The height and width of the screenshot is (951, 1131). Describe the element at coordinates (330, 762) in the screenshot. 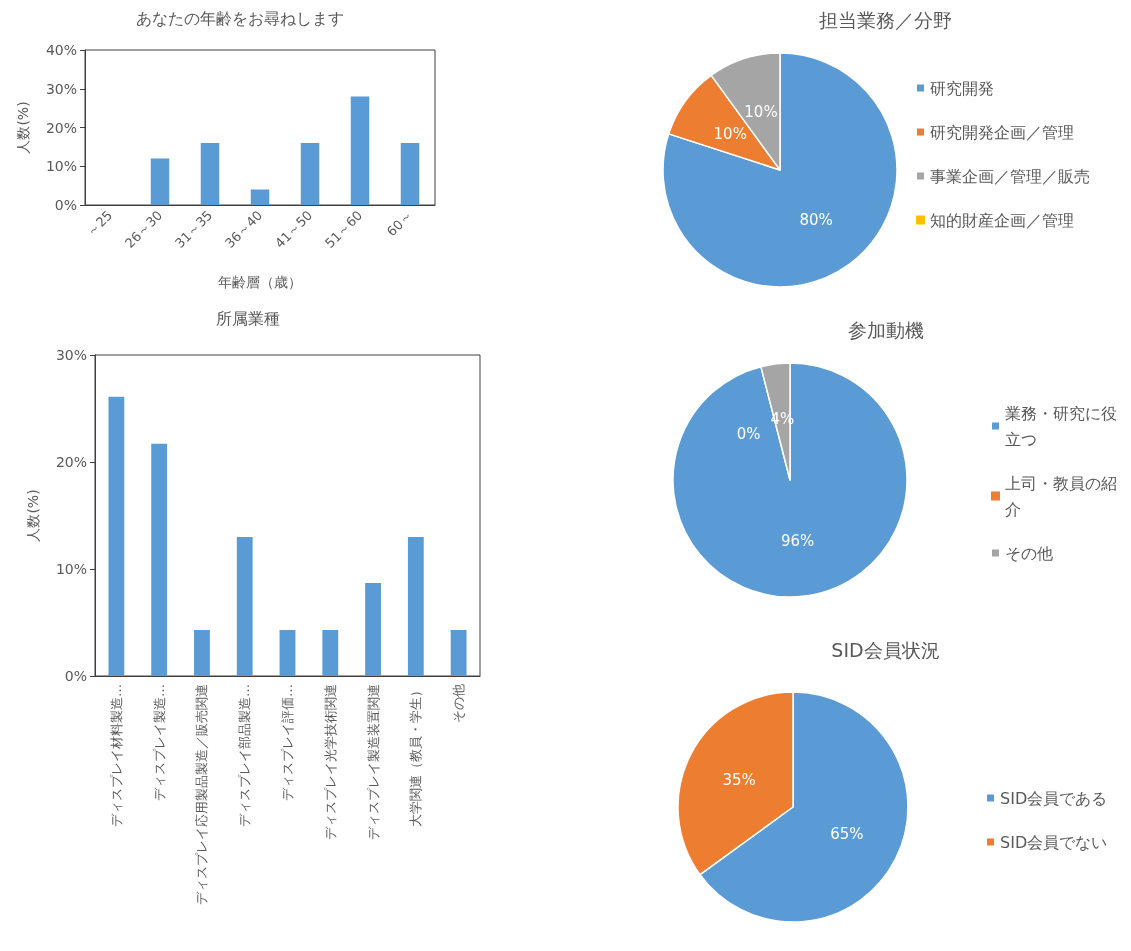

I see `x-tick-label: ディスプレイ光学技術関連` at that location.